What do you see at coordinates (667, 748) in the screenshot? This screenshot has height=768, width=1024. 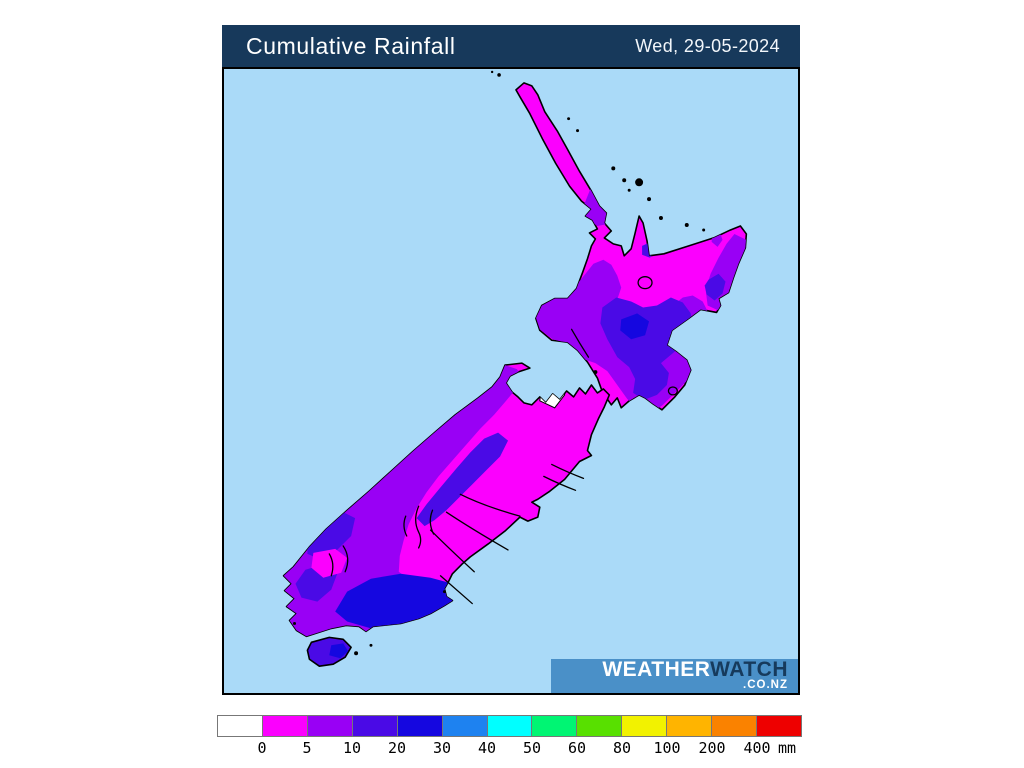 I see `legend-tick-label: 100` at bounding box center [667, 748].